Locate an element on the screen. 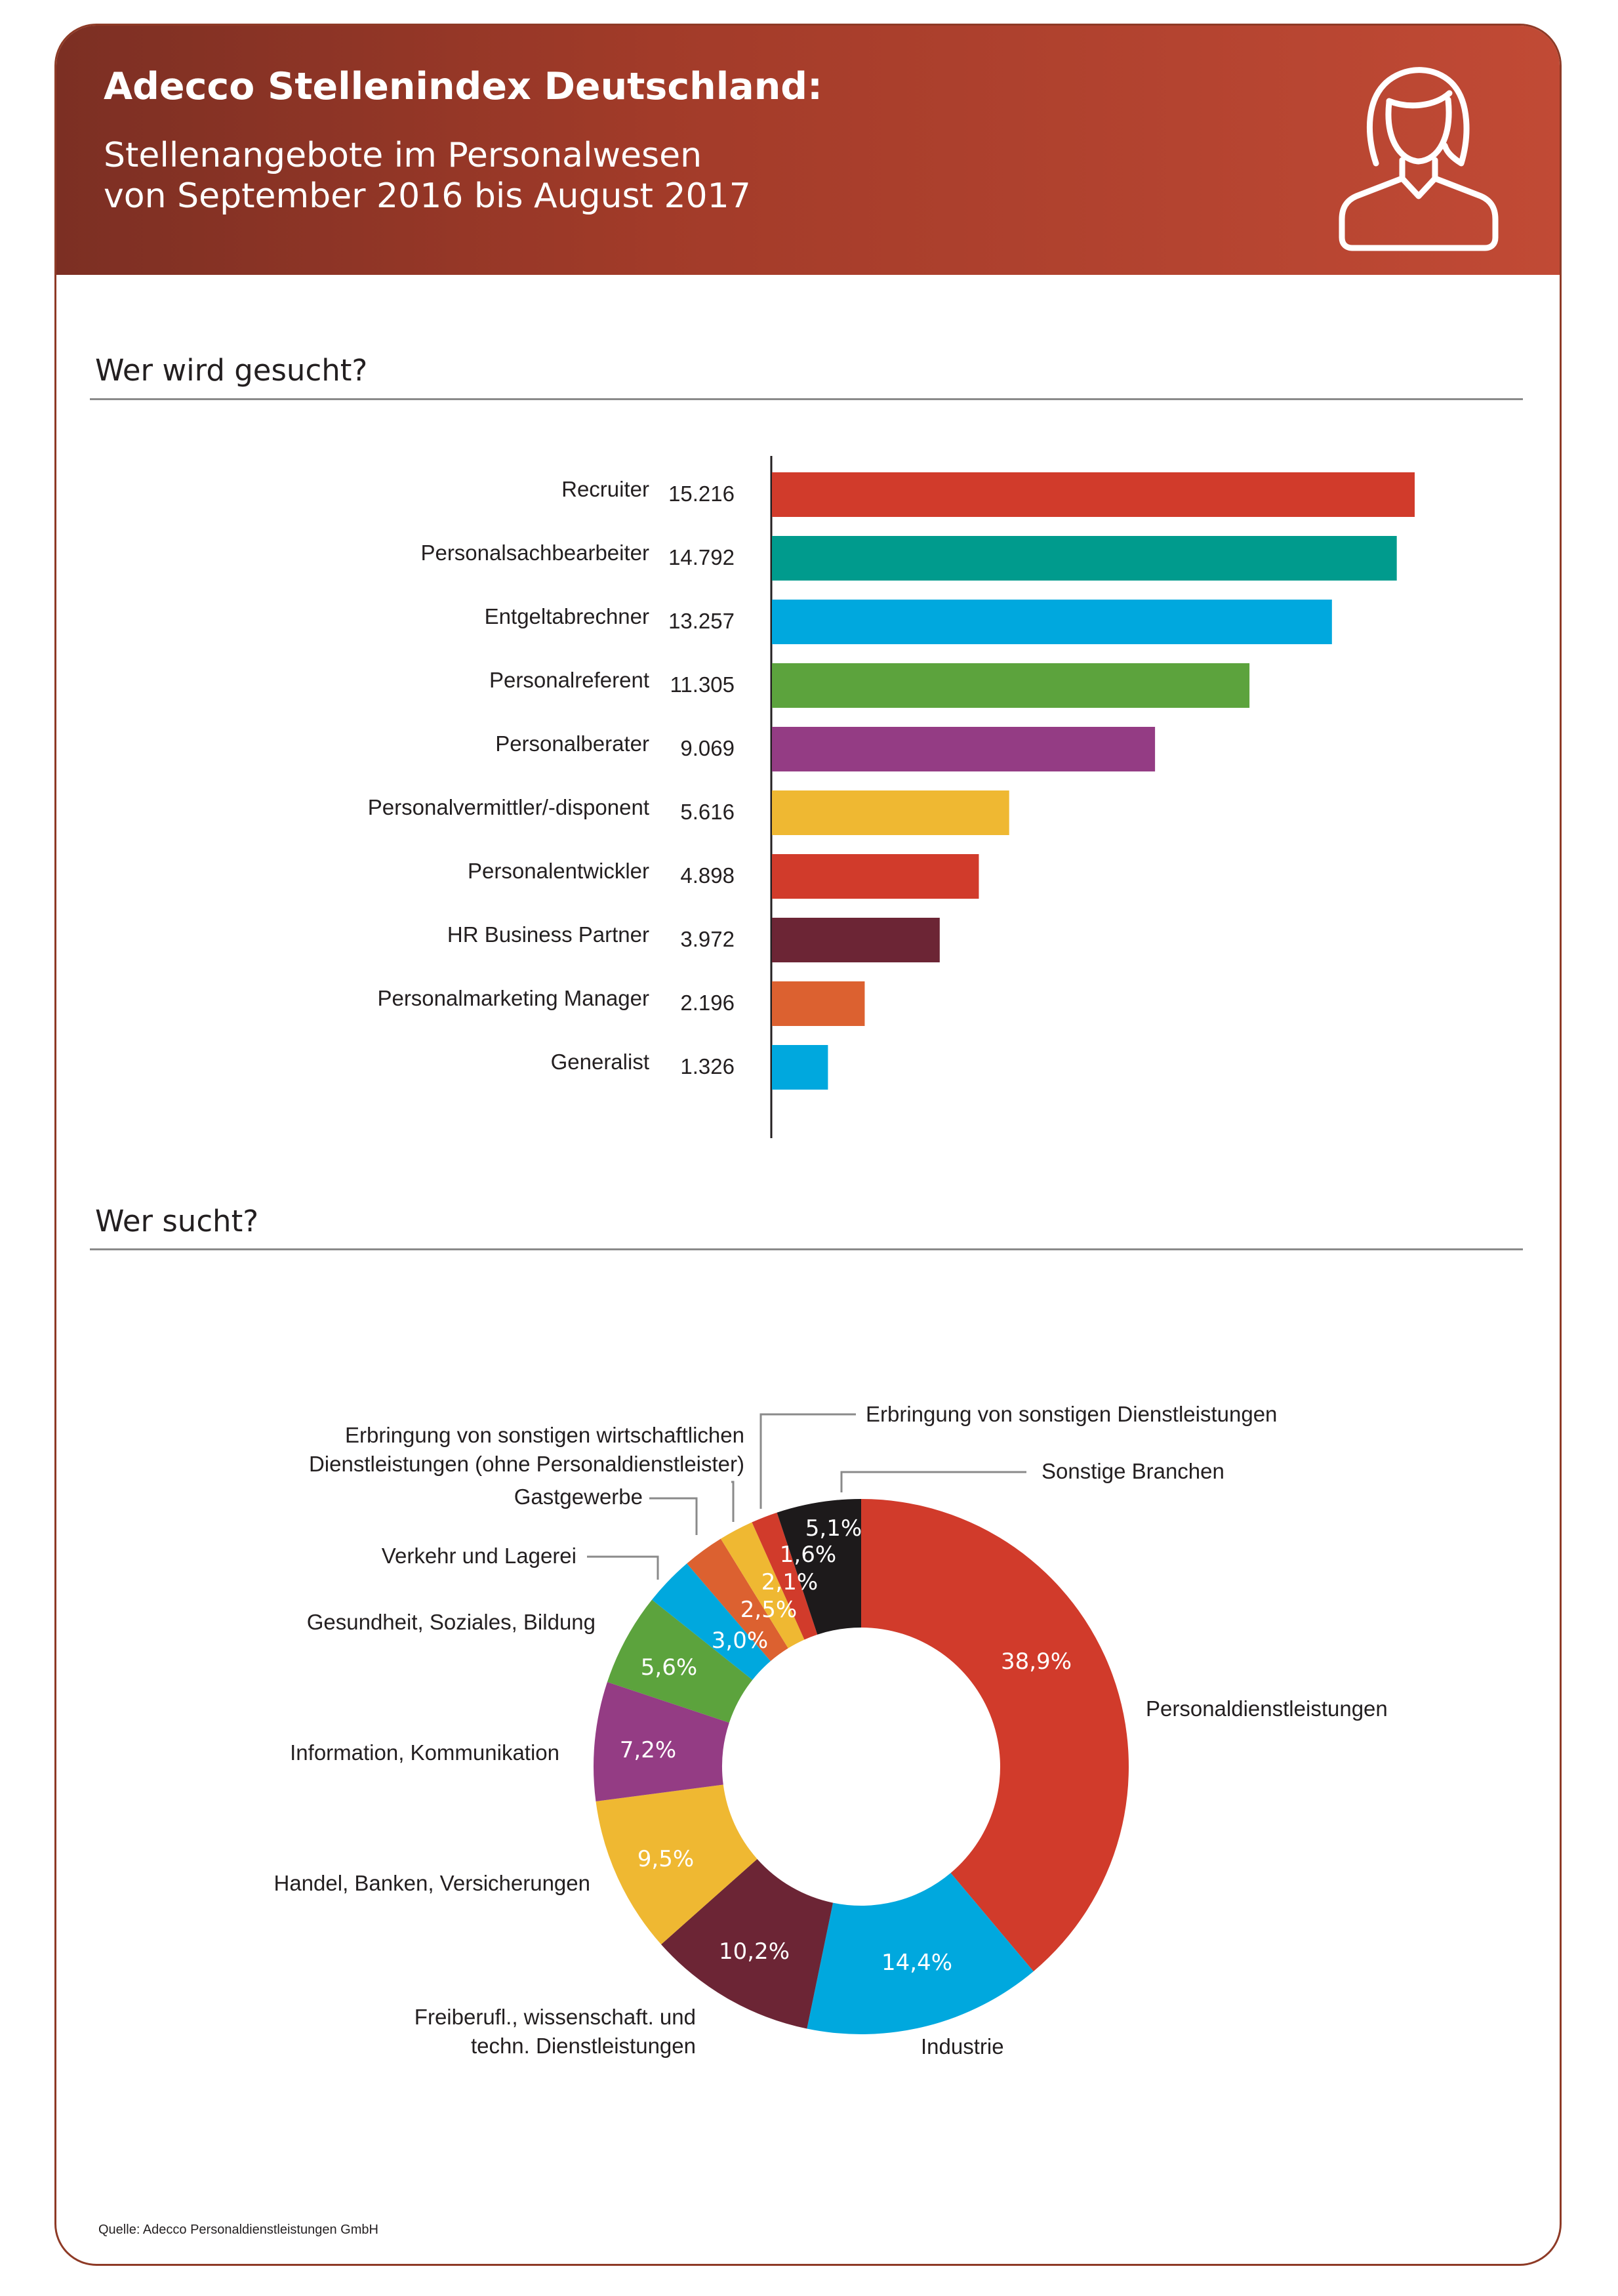 The width and height of the screenshot is (1618, 2296). bar-category-label: Personalentwickler is located at coordinates (558, 871).